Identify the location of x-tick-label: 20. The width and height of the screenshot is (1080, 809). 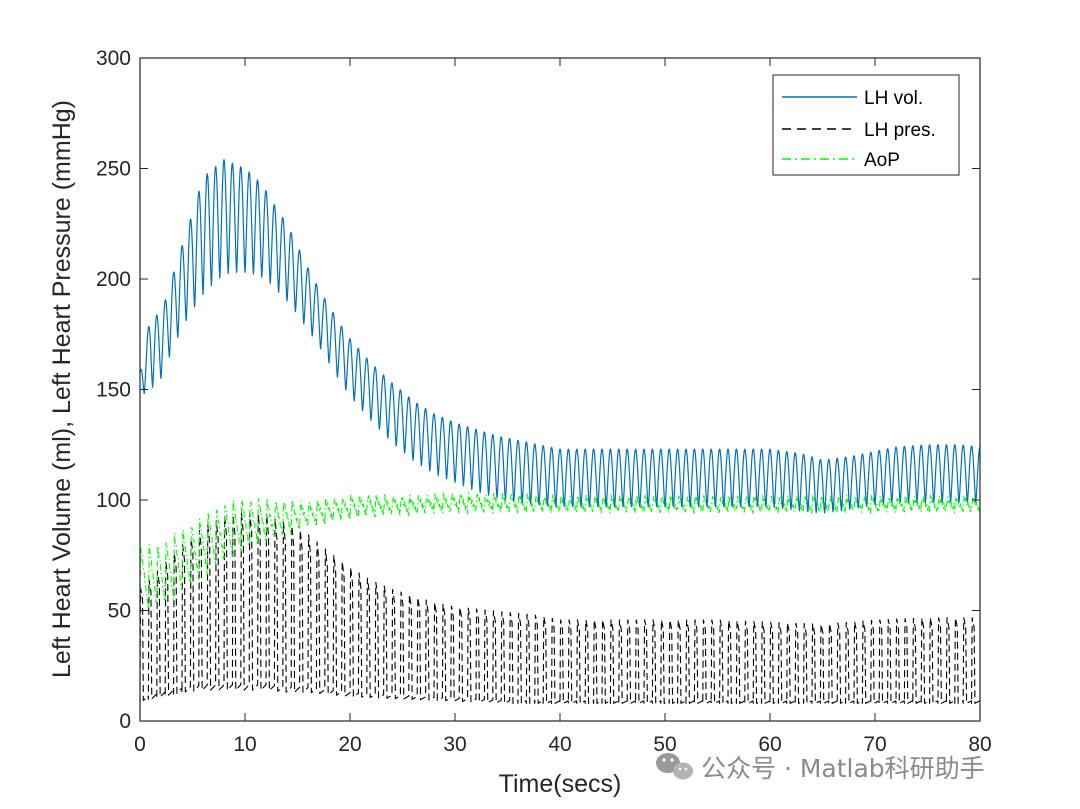
(349, 744).